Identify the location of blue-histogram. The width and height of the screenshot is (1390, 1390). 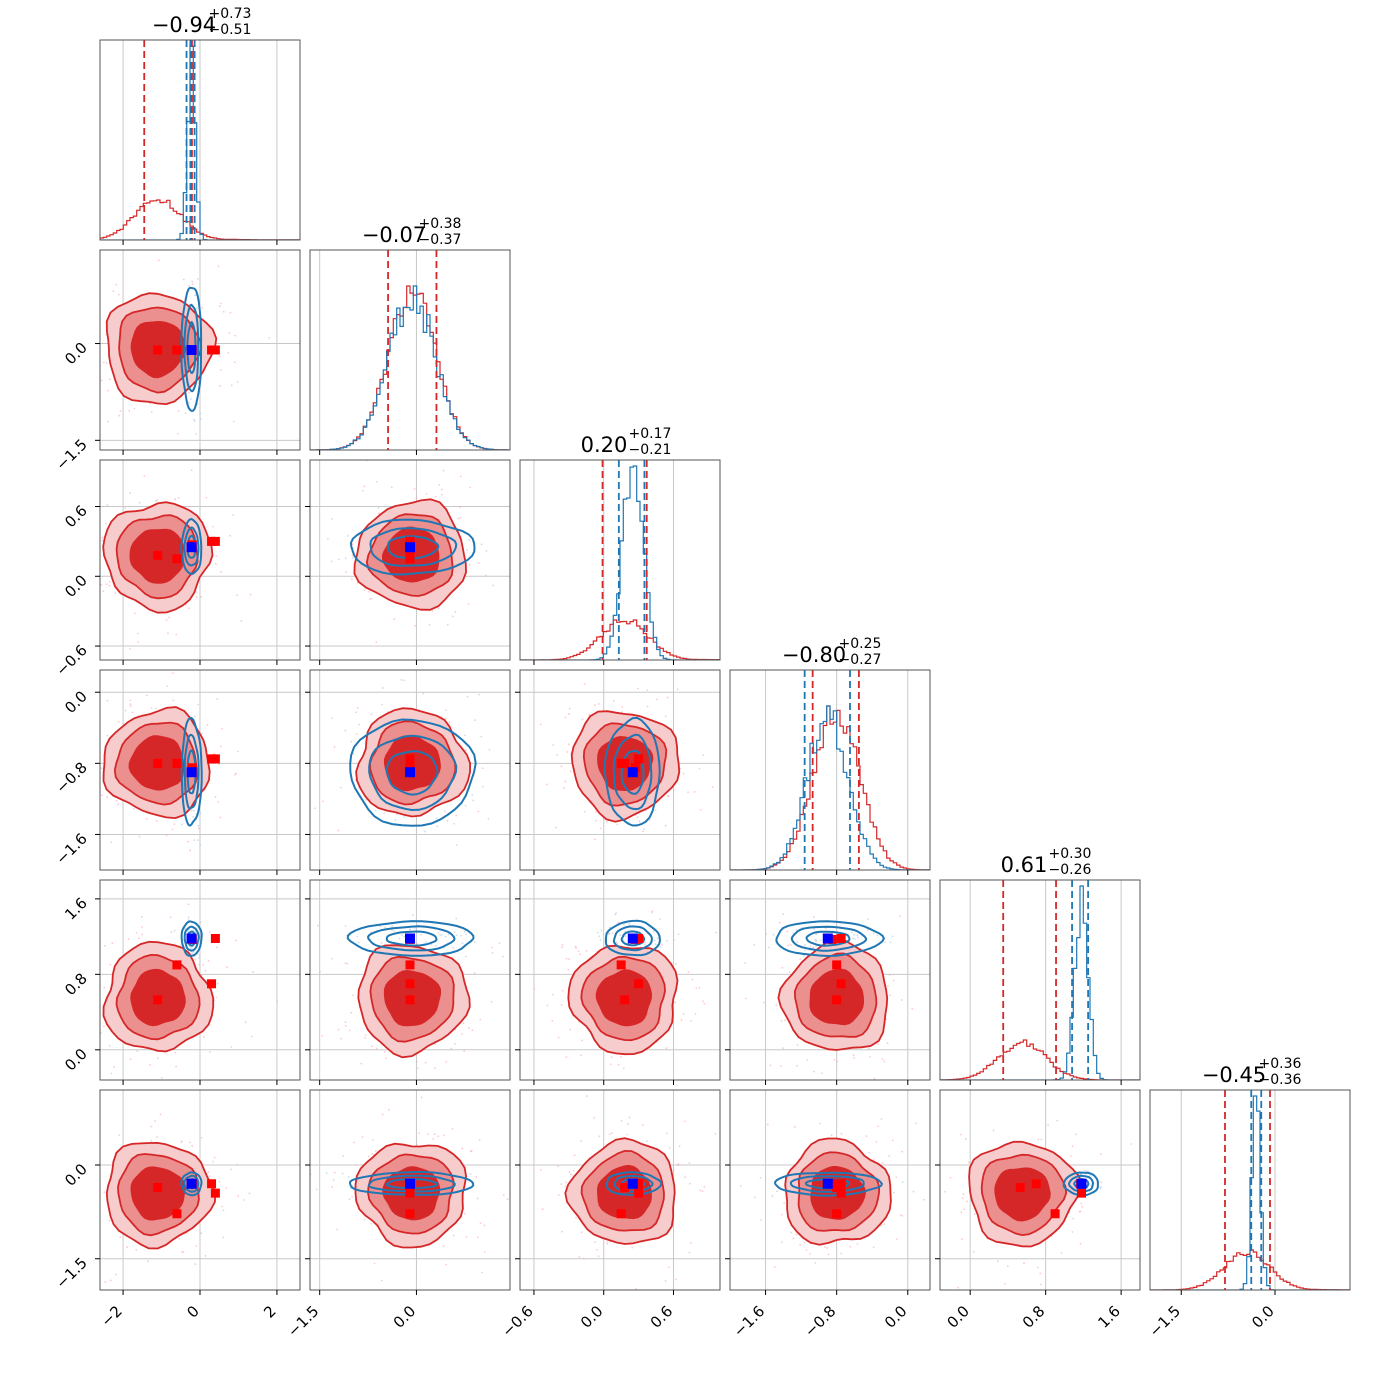
(620, 562).